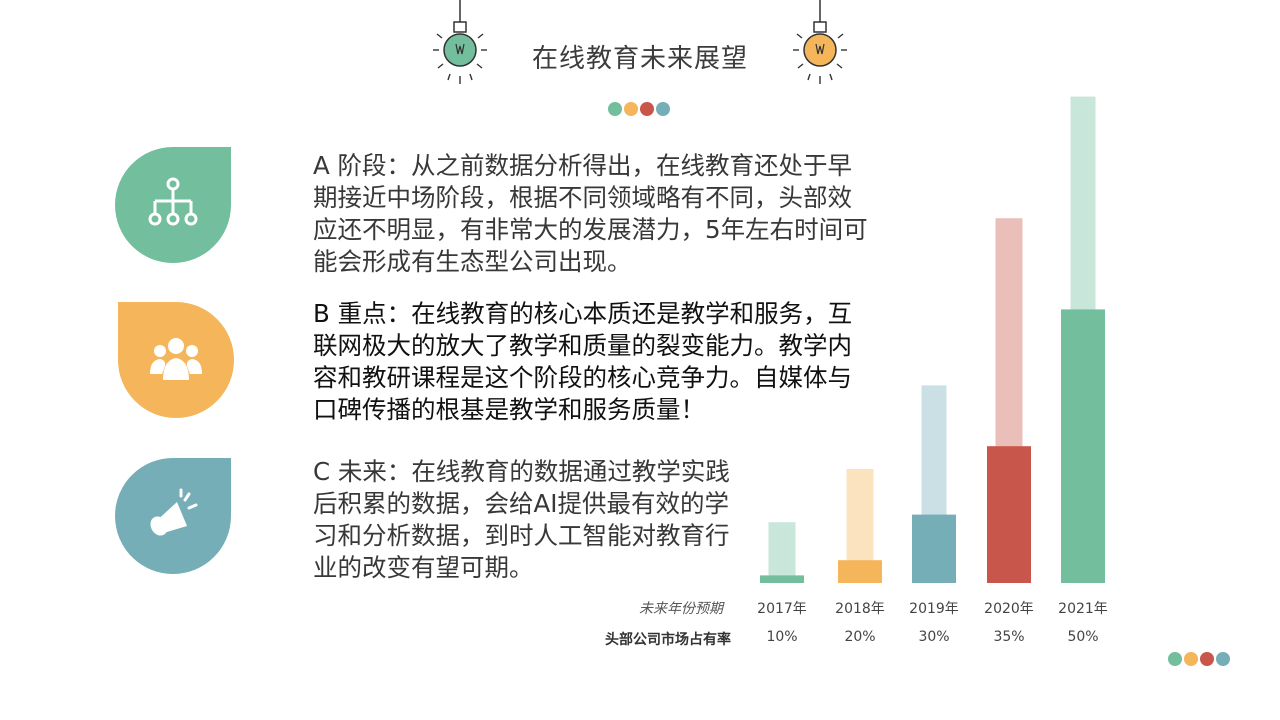  I want to click on team-icon, so click(176, 359).